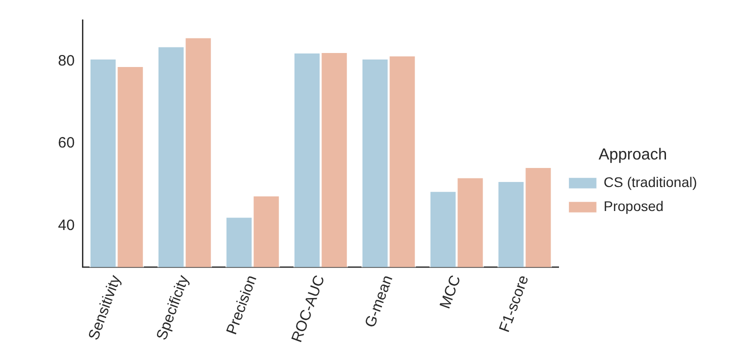 This screenshot has width=747, height=356. What do you see at coordinates (633, 155) in the screenshot?
I see `legend-title: Approach` at bounding box center [633, 155].